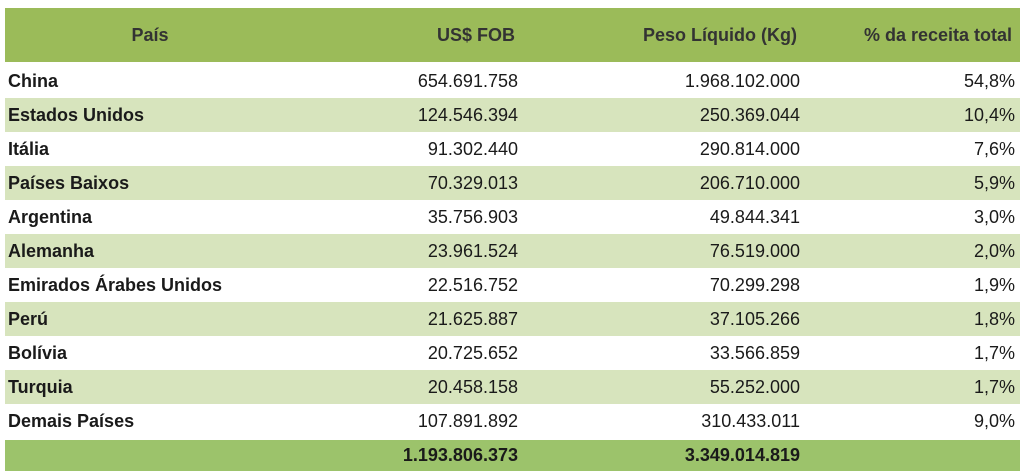 The width and height of the screenshot is (1024, 471). I want to click on cell-usd-fob: 22.516.752, so click(472, 284).